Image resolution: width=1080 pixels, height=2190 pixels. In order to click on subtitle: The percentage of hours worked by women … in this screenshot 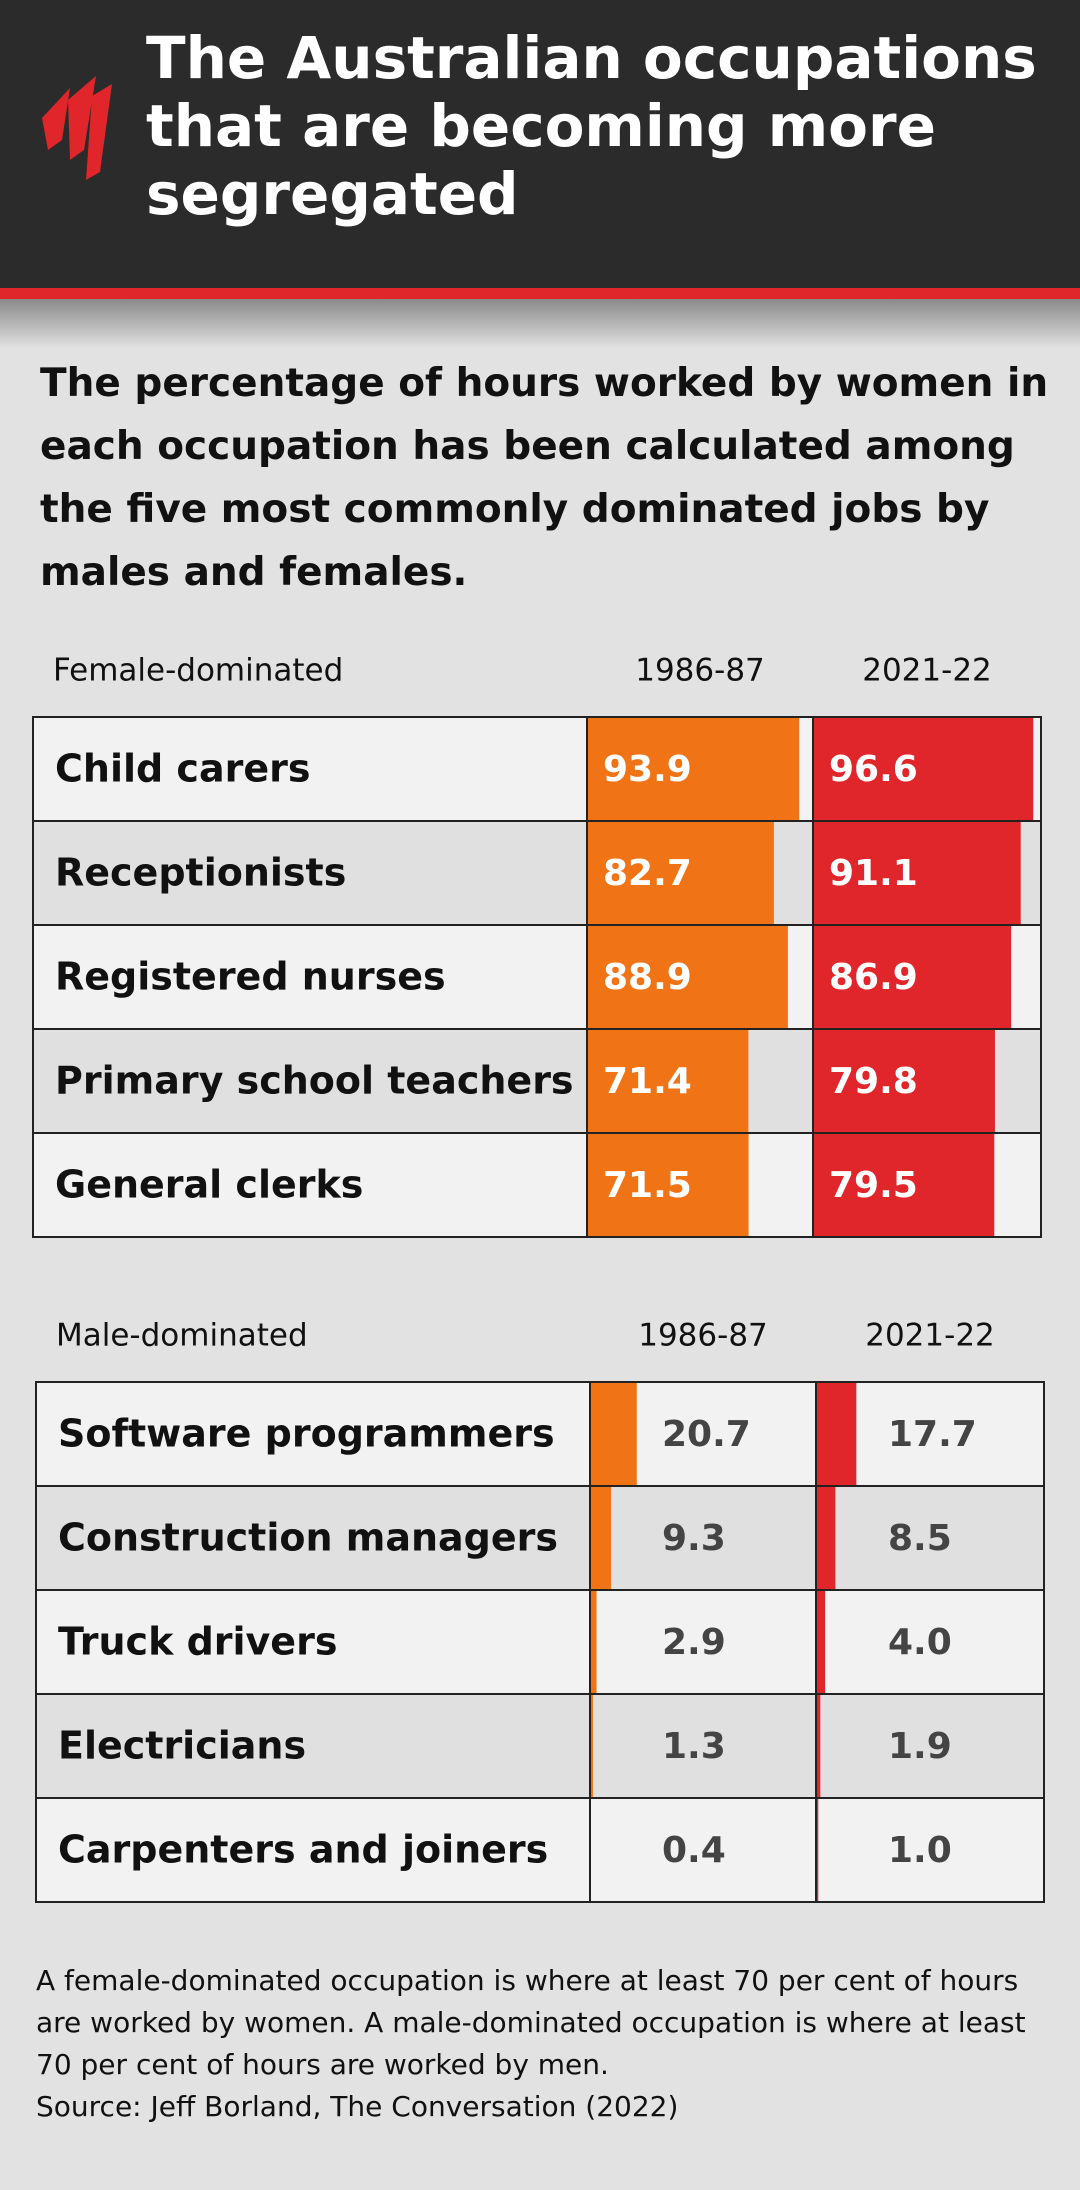, I will do `click(544, 478)`.